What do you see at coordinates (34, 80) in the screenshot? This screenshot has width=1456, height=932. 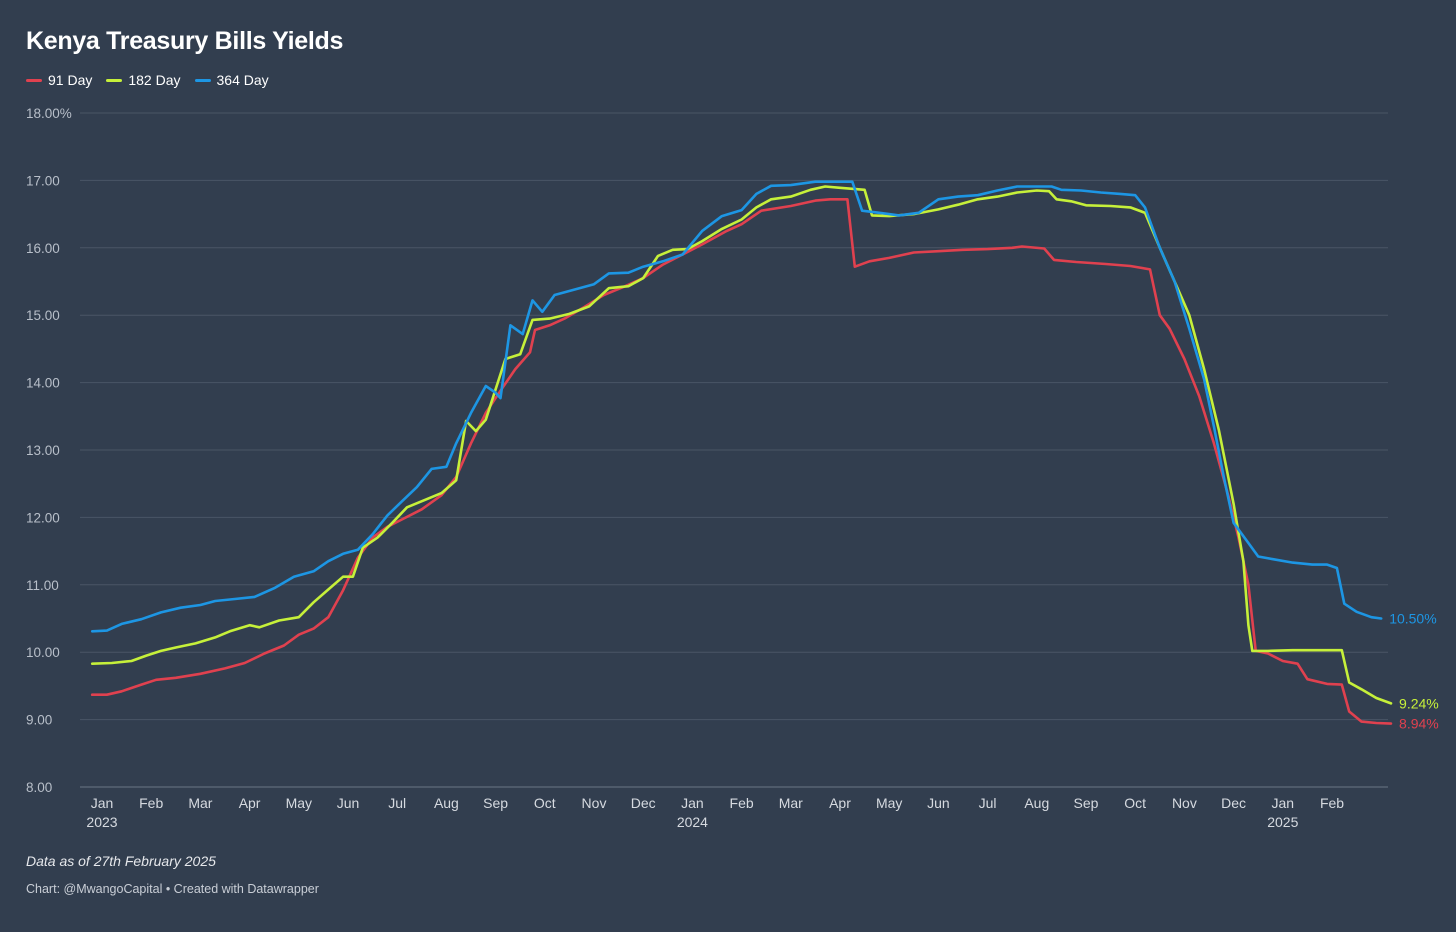 I see `legend-swatch-91-day` at bounding box center [34, 80].